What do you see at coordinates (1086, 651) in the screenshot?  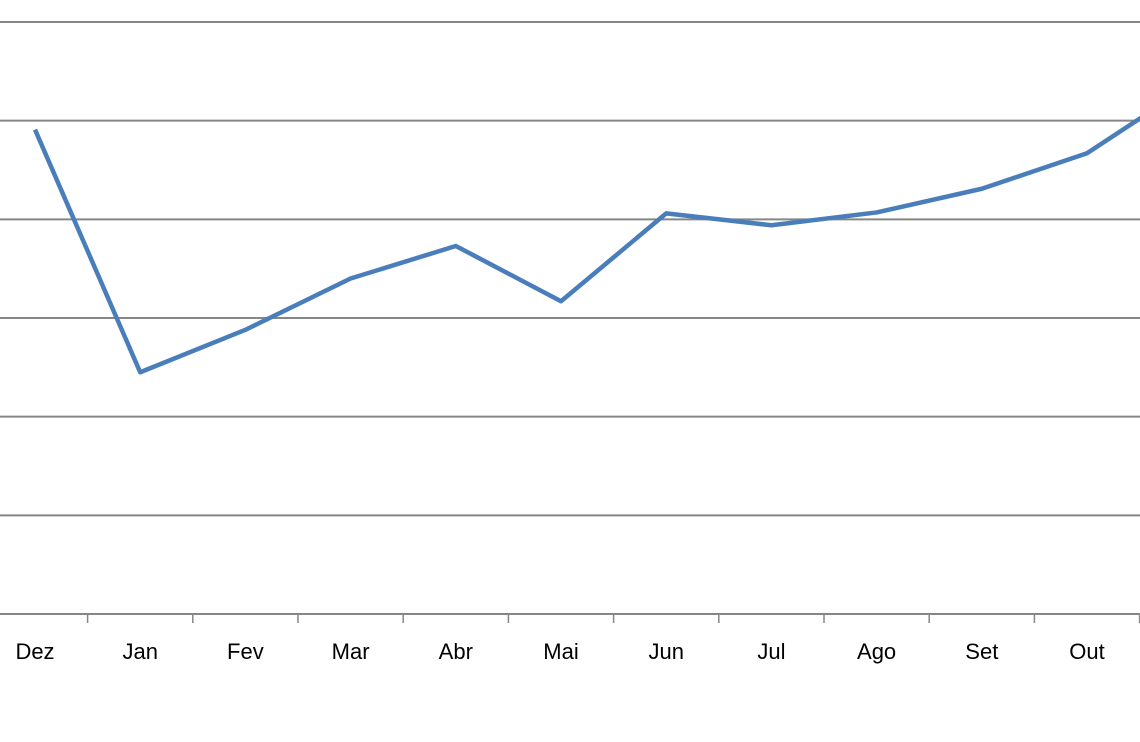 I see `x-tick-label: Out` at bounding box center [1086, 651].